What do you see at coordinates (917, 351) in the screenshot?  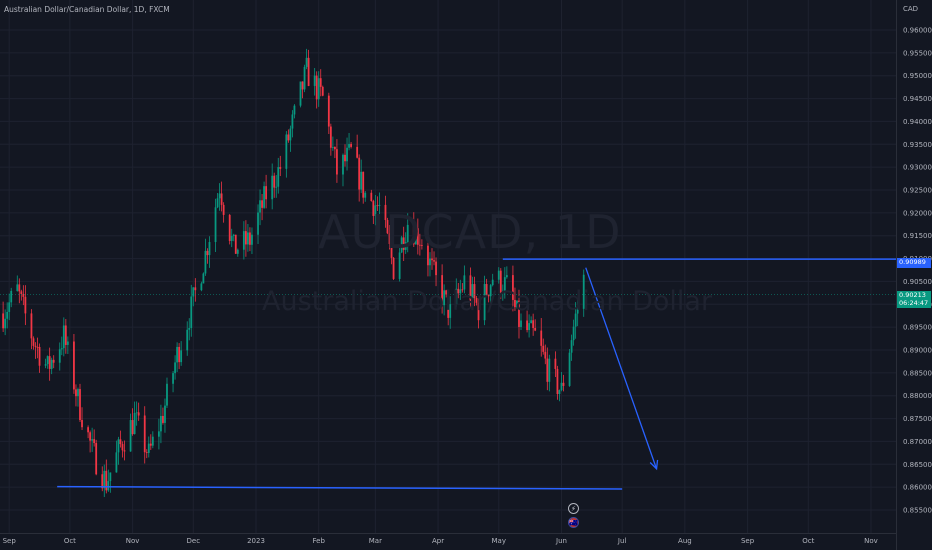 I see `price-tick-label: 0.89000` at bounding box center [917, 351].